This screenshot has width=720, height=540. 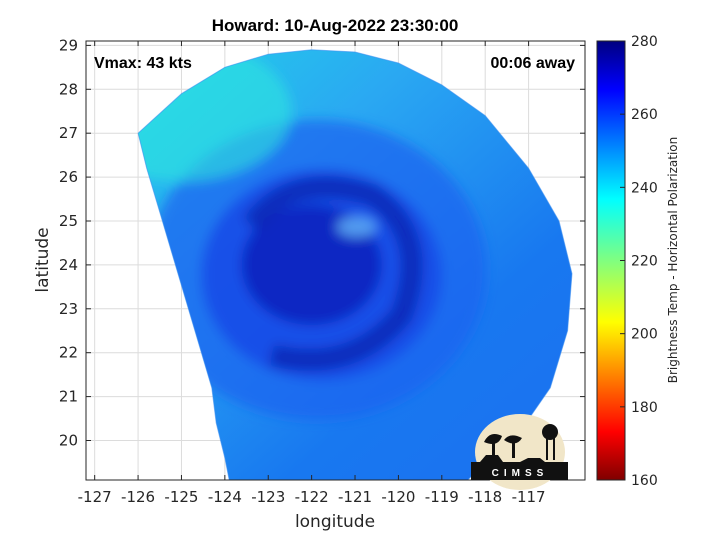 What do you see at coordinates (68, 353) in the screenshot?
I see `y-tick-label: 22` at bounding box center [68, 353].